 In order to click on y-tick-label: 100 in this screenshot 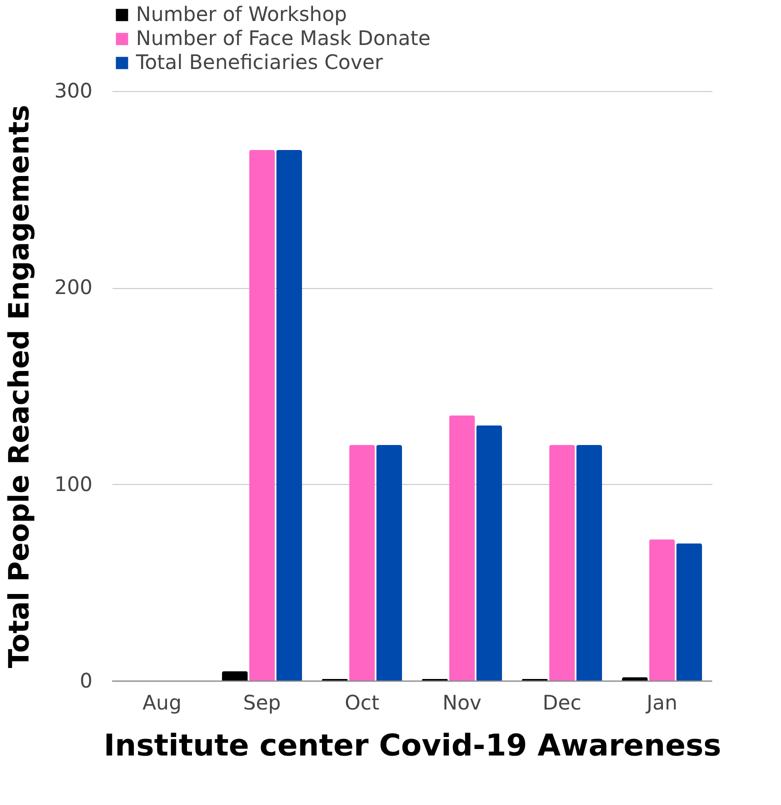, I will do `click(73, 484)`.